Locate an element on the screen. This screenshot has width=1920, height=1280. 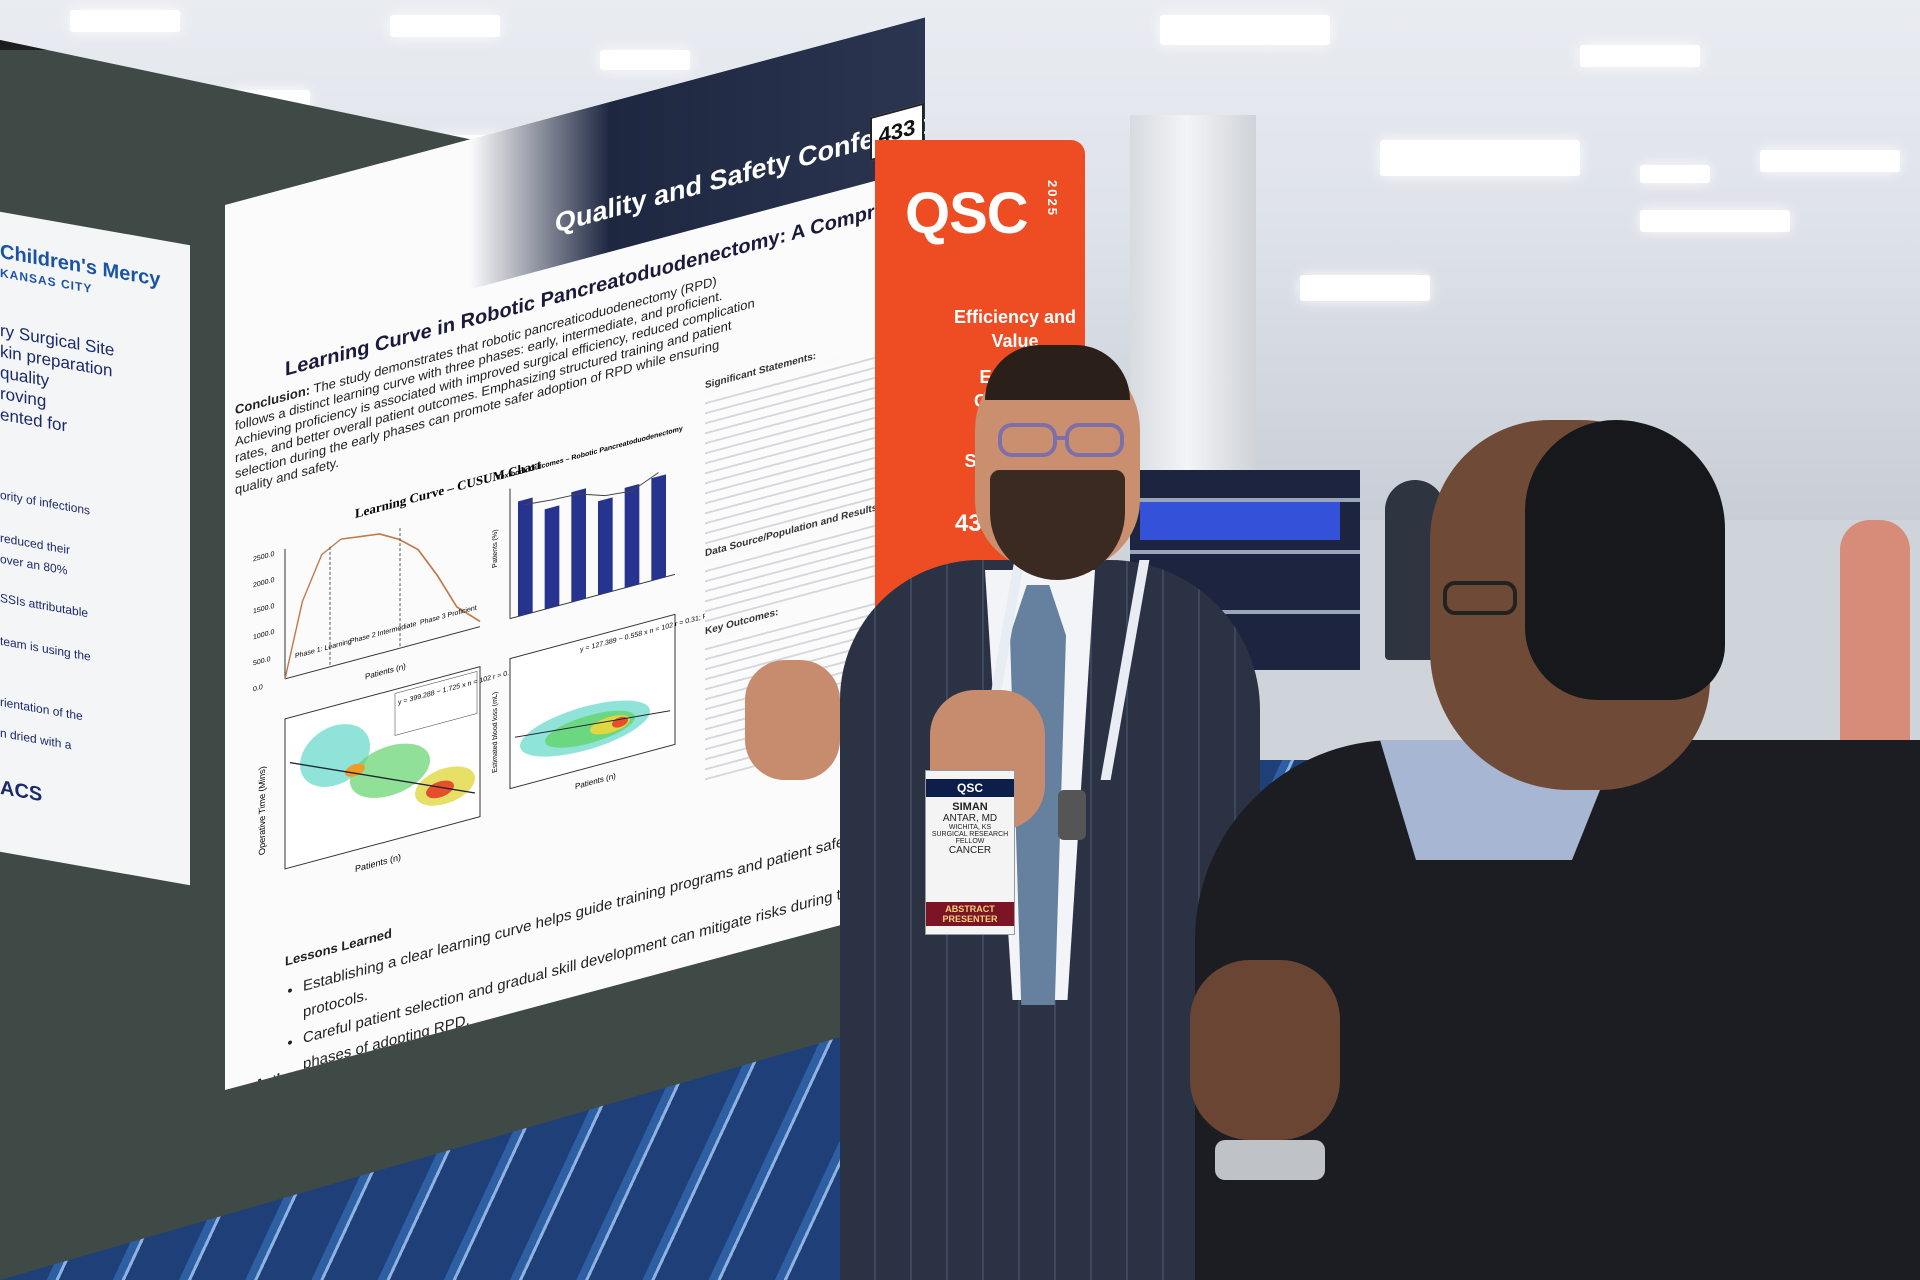
scatter-ylabel: Estimated blood loss (mL) is located at coordinates (495, 732).